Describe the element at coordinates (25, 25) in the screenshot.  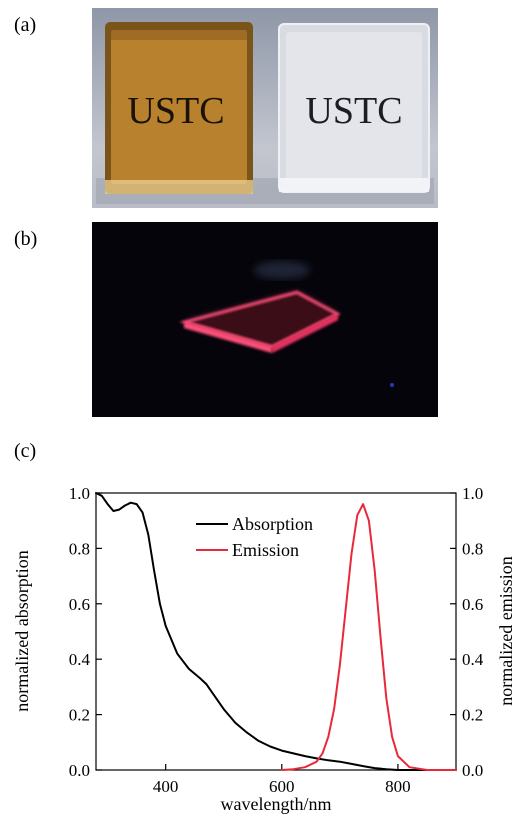
I see `panel-label-a: (a)` at that location.